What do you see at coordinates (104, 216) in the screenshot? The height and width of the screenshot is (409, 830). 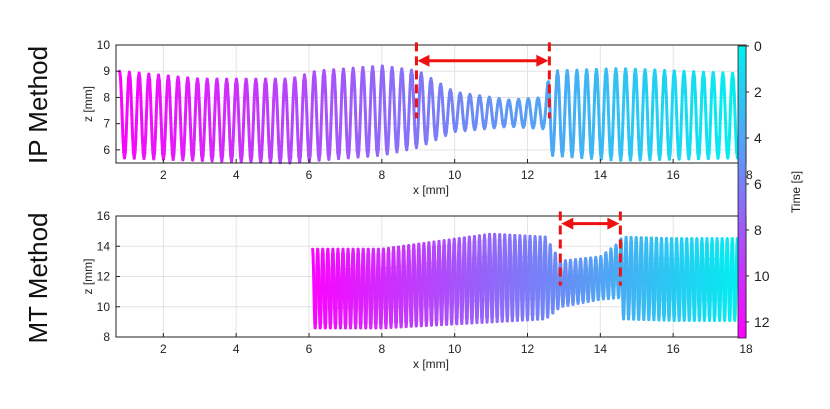 I see `y-tick-label: 16` at bounding box center [104, 216].